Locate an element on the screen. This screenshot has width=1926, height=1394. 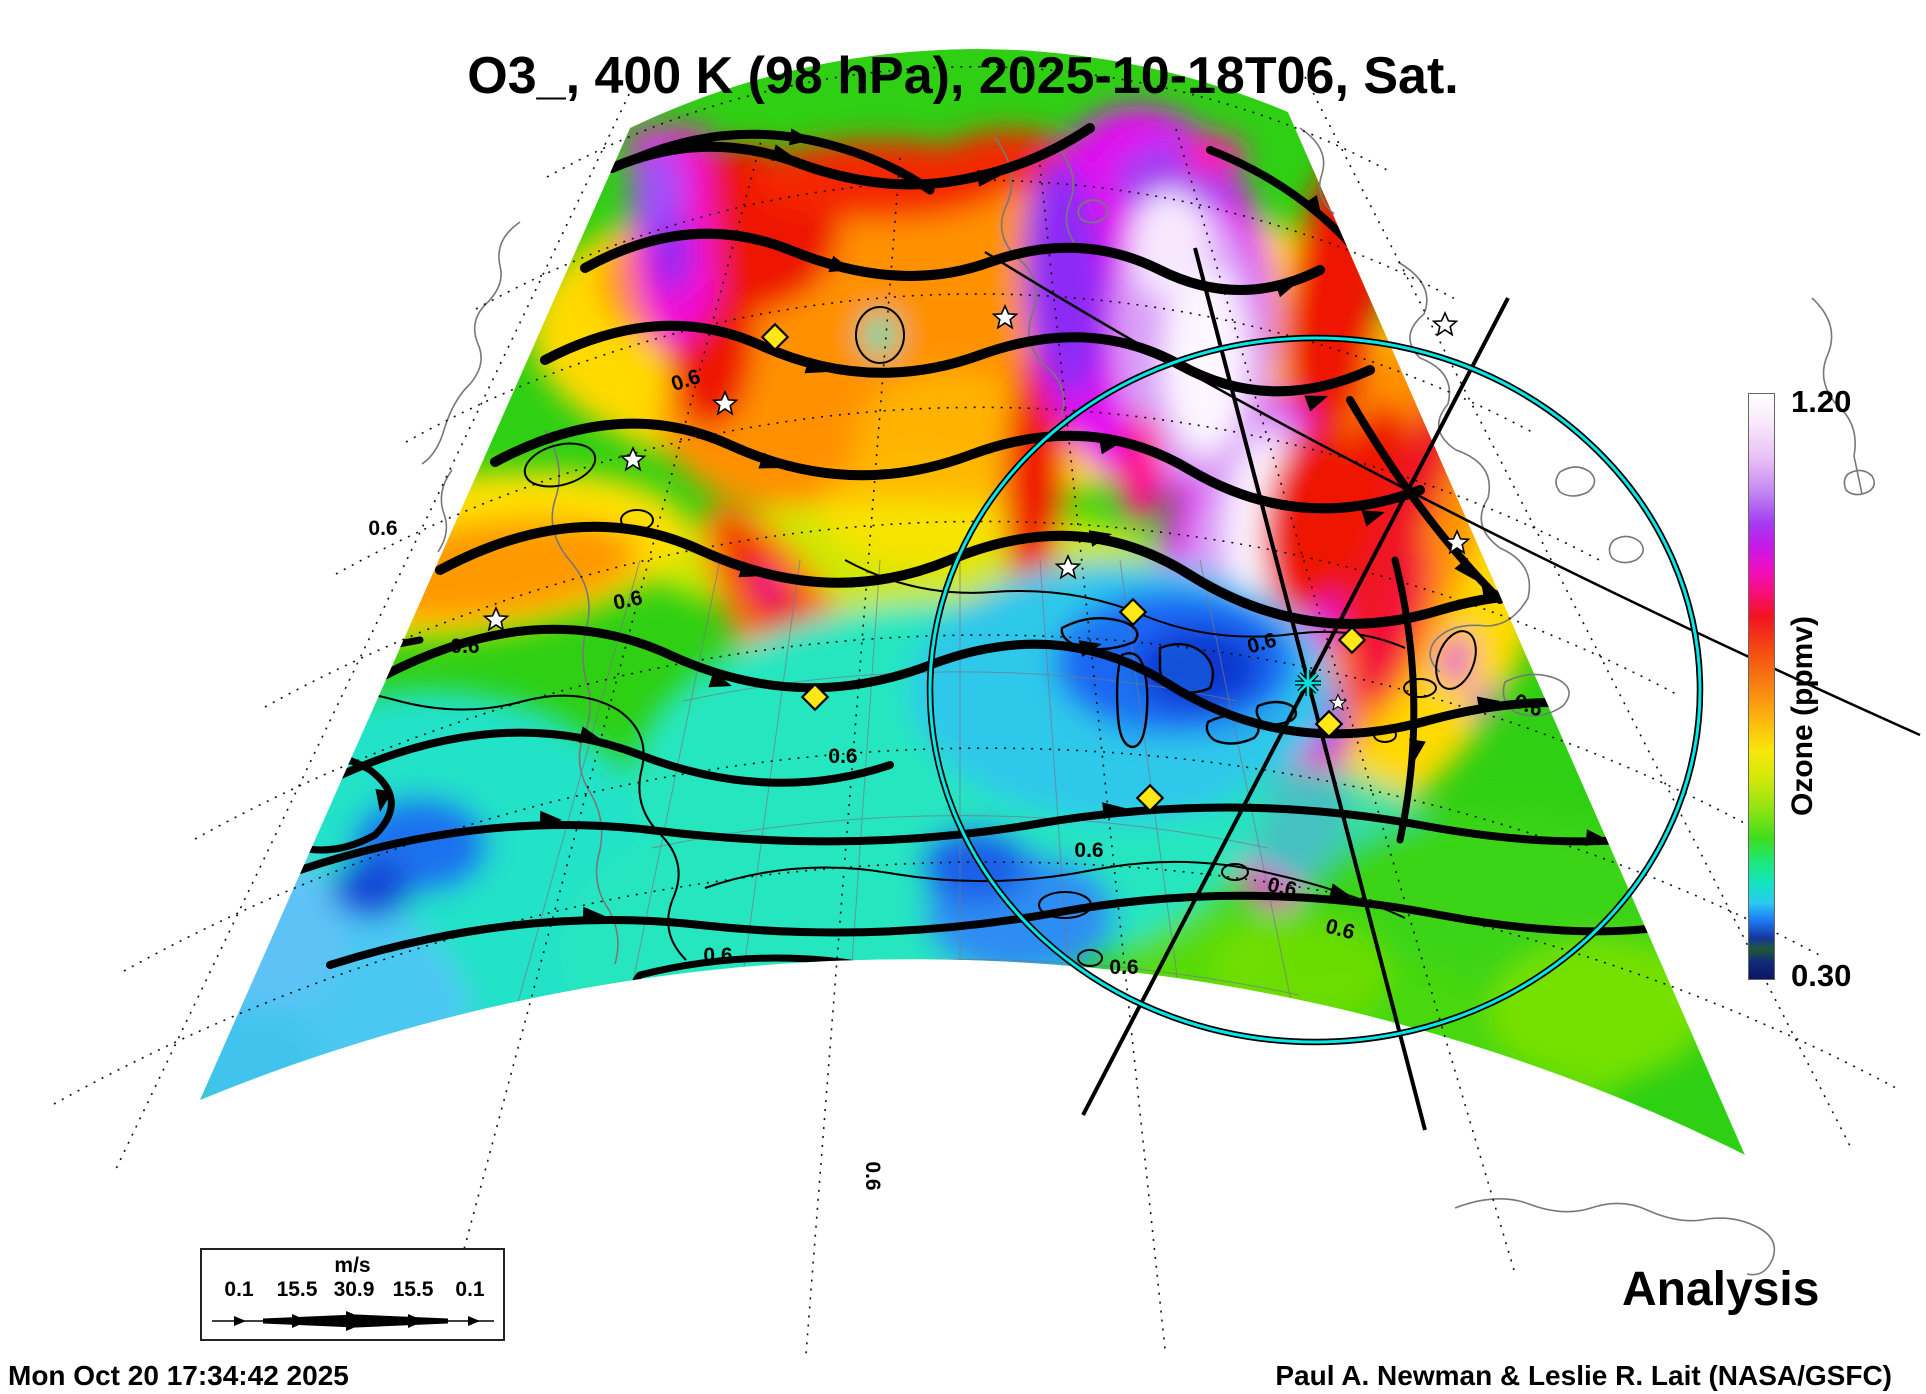
page-title: O3_, 400 K (98 hPa), 2025-10-18T06, Sat. is located at coordinates (963, 76).